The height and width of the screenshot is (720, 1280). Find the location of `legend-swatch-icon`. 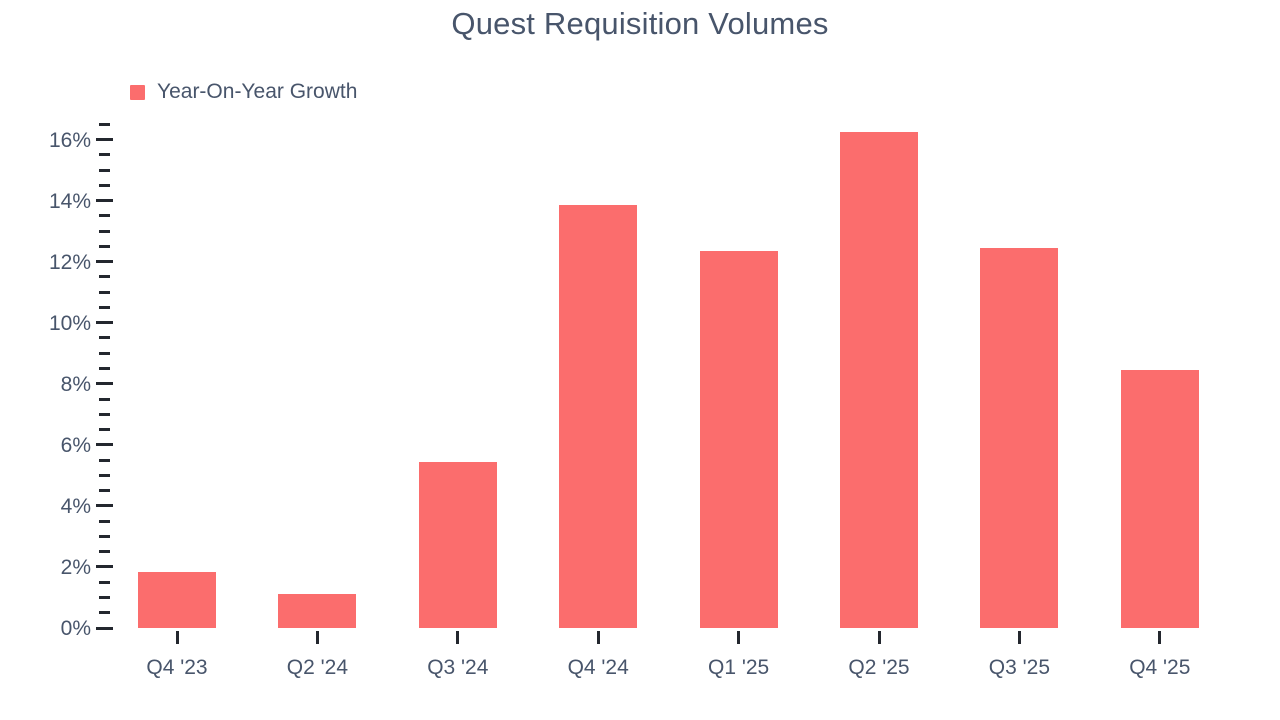

legend-swatch-icon is located at coordinates (137, 92).